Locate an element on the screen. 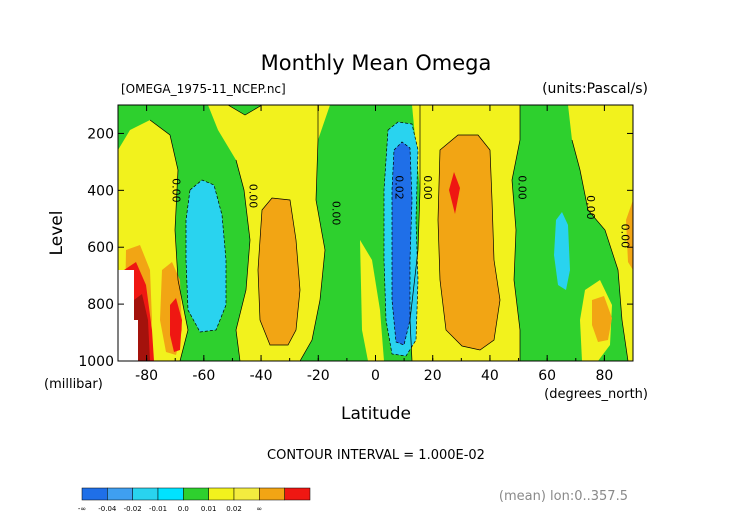 Image resolution: width=752 pixels, height=532 pixels. contour-line-neg-b is located at coordinates (401, 239).